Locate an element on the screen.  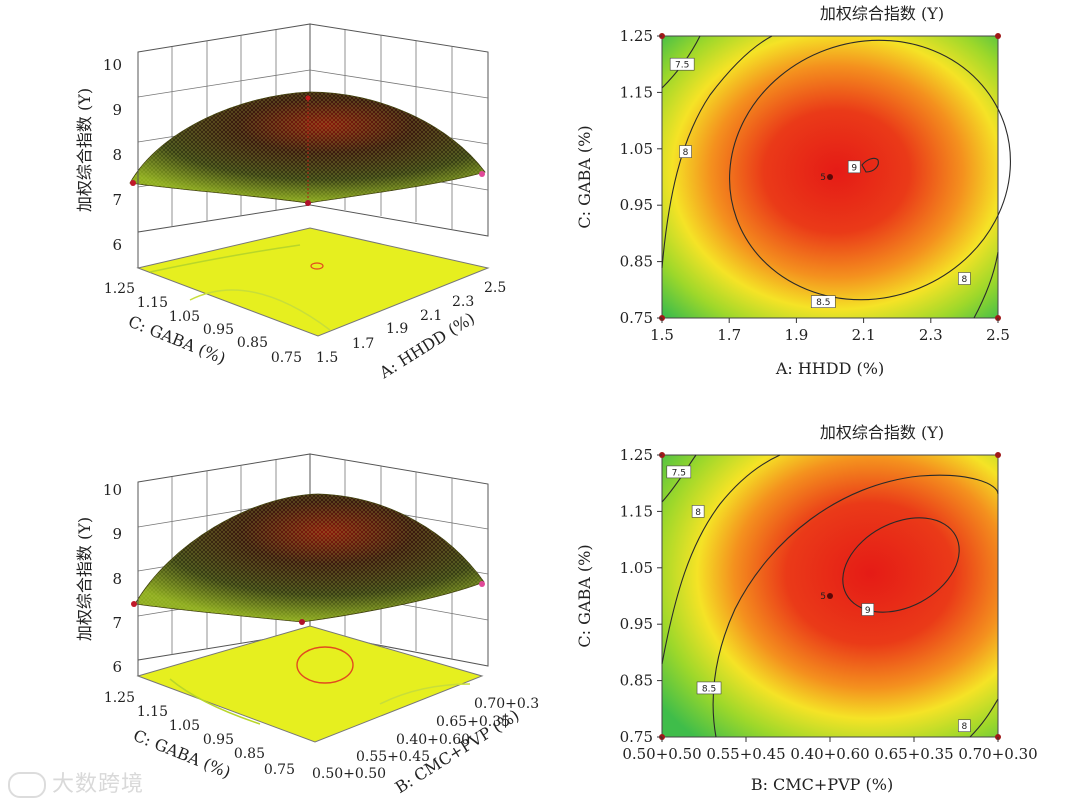
right-tick: 0.55+0.45 is located at coordinates (393, 757).